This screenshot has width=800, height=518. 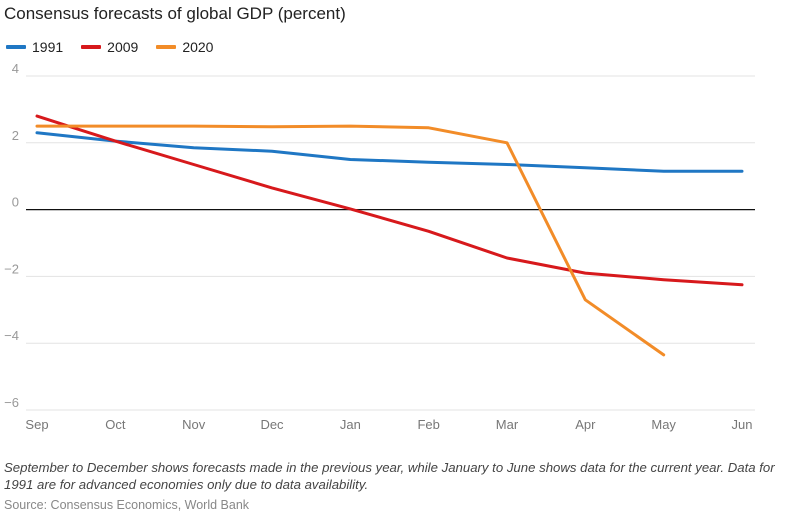 I want to click on series-line-1991, so click(x=389, y=152).